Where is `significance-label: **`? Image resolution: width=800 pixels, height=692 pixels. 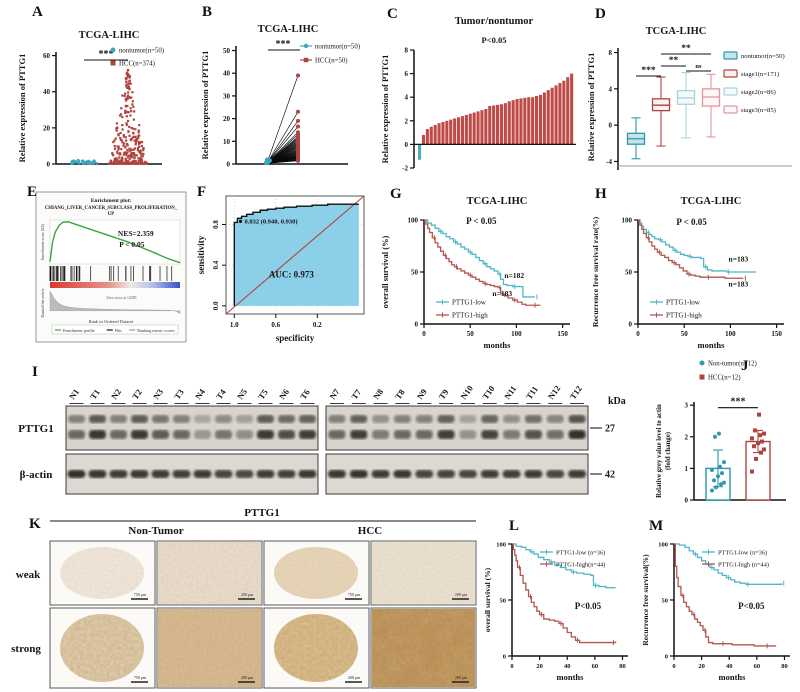 significance-label: ** is located at coordinates (686, 49).